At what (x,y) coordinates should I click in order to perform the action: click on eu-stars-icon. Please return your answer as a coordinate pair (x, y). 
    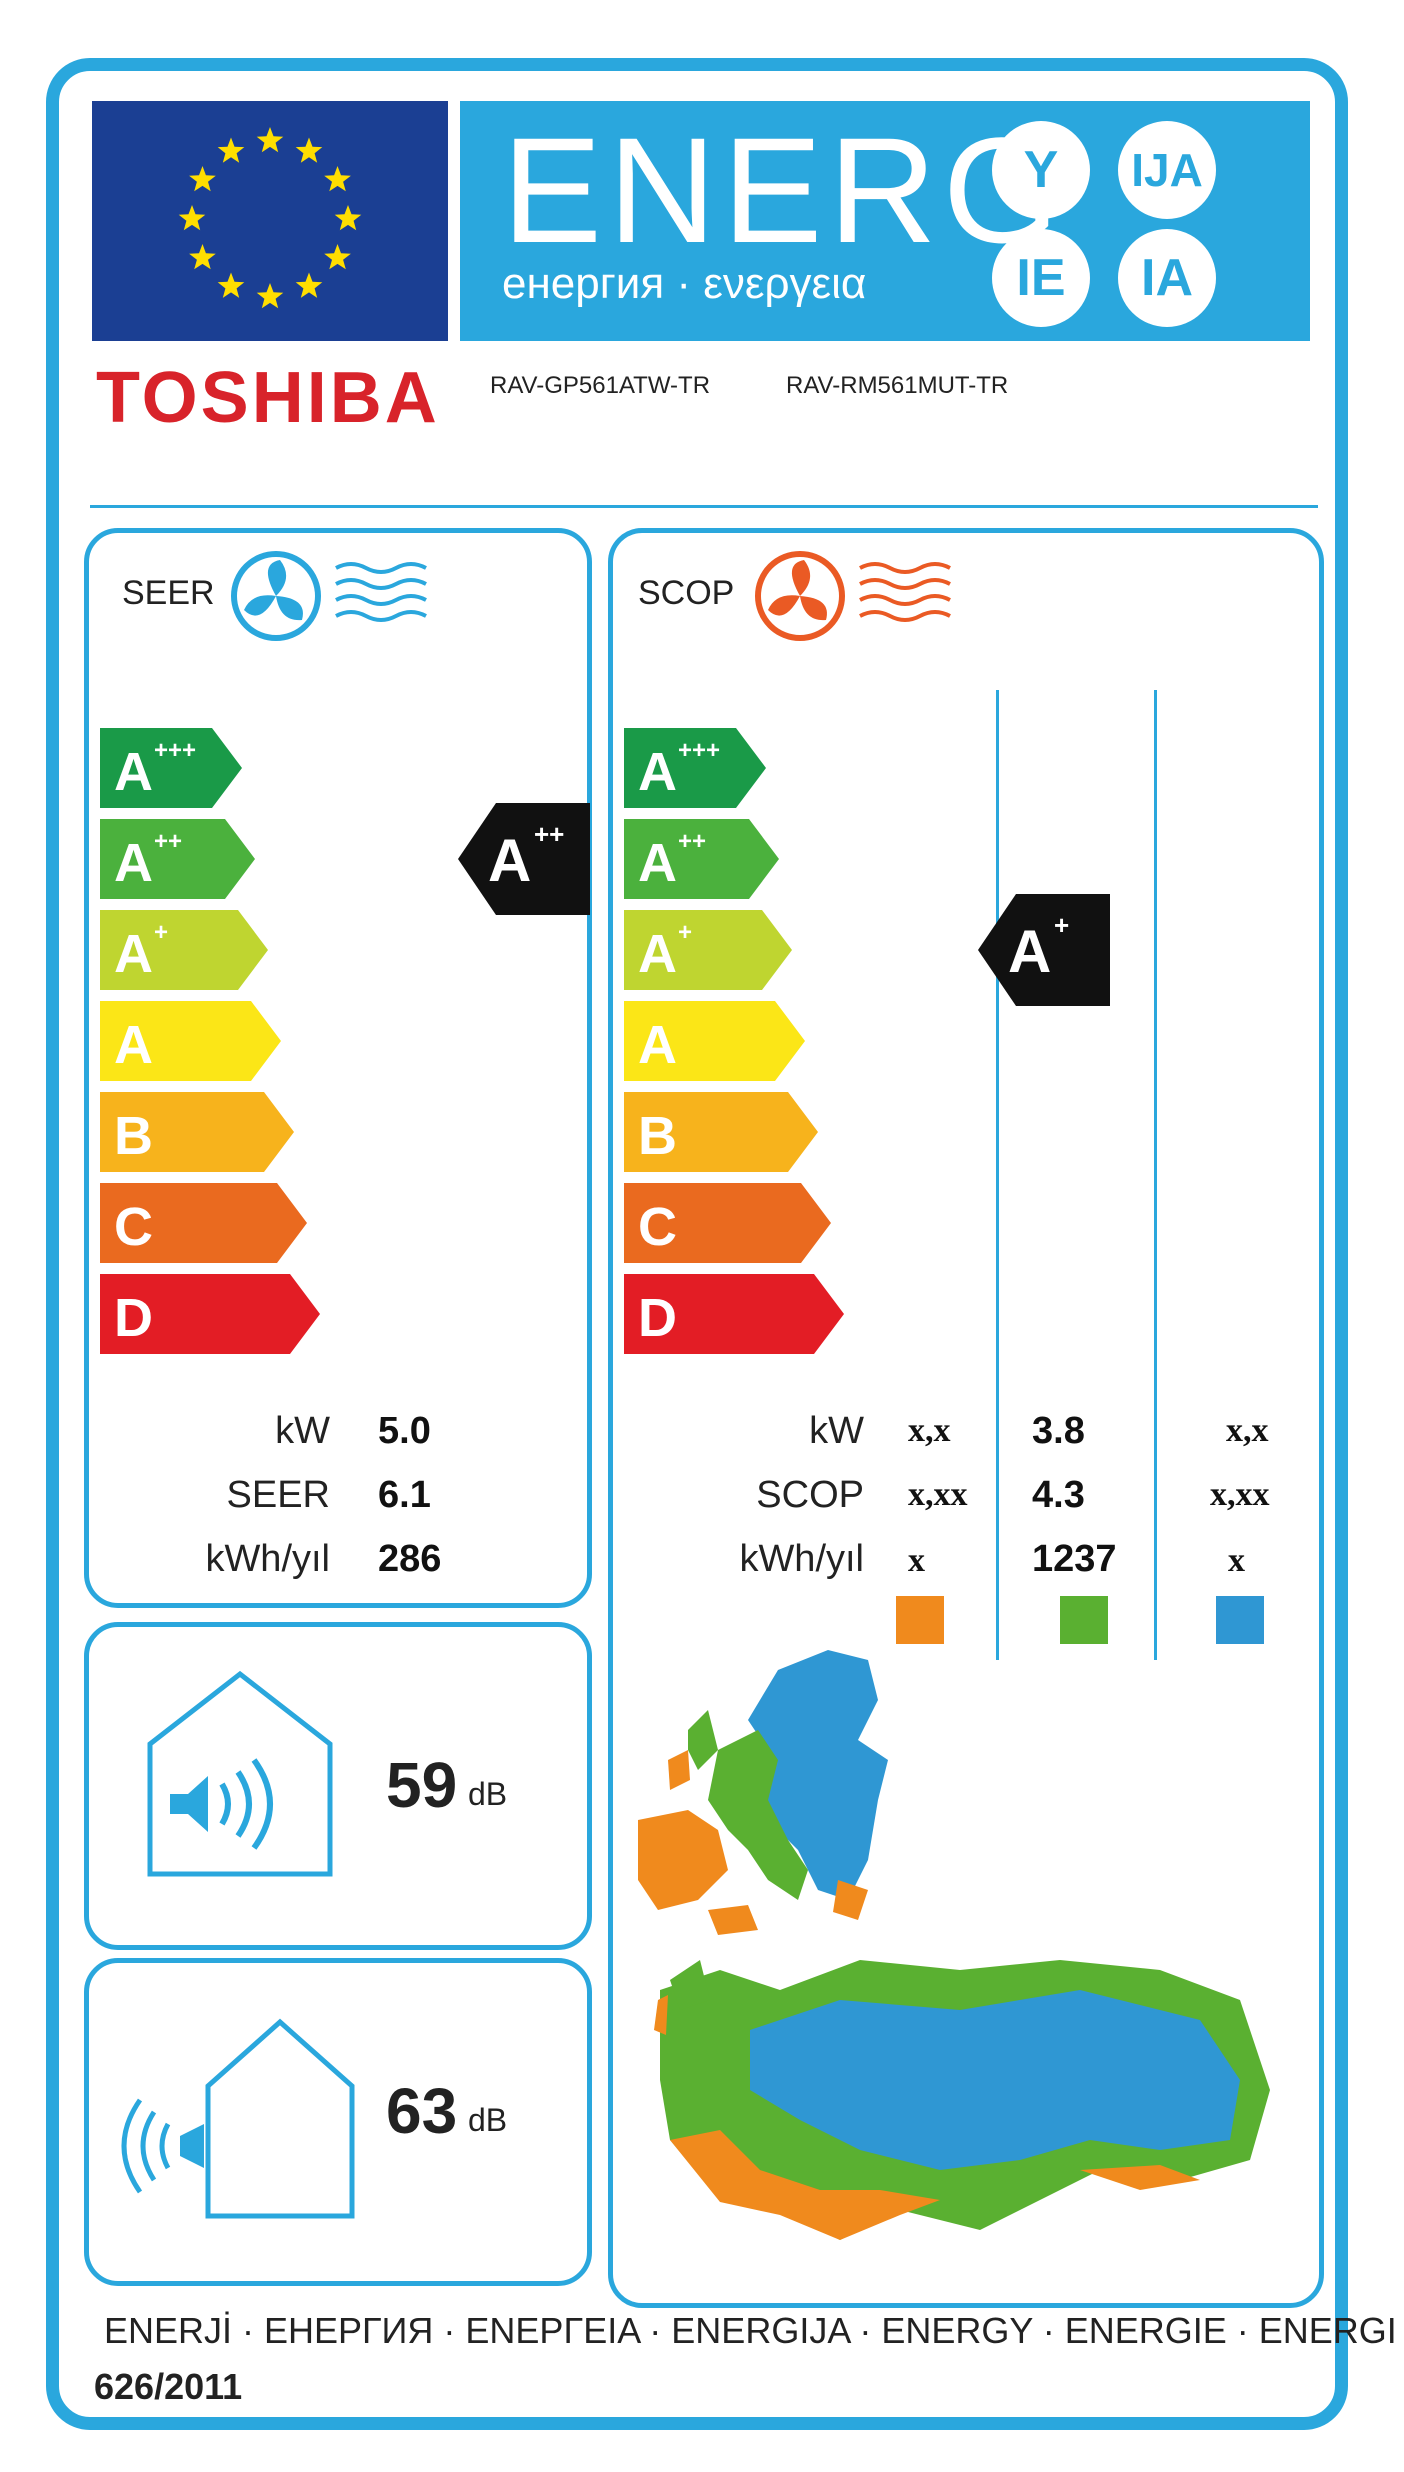
    Looking at the image, I should click on (270, 218).